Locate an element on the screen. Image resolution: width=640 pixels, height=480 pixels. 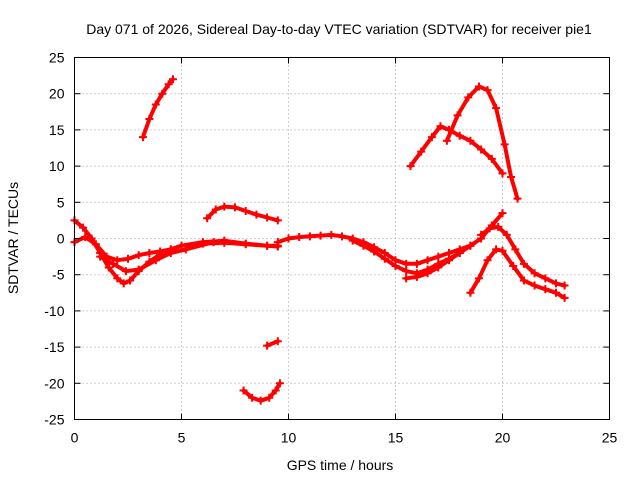
y-tick-label: 0 is located at coordinates (61, 239).